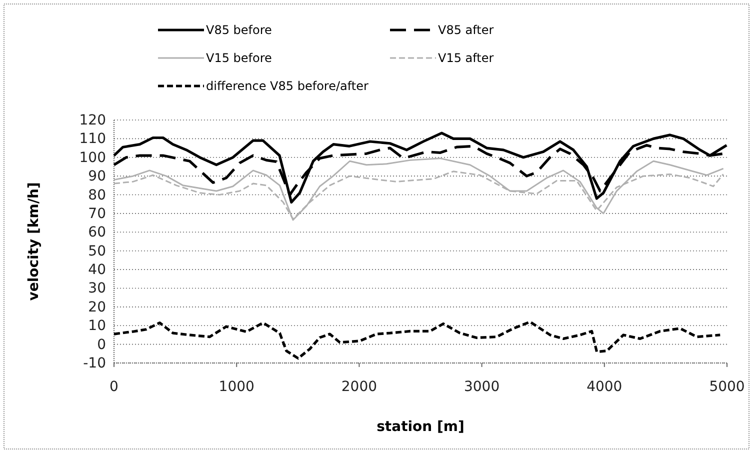  Describe the element at coordinates (92, 158) in the screenshot. I see `y-tick-label: 100` at that location.